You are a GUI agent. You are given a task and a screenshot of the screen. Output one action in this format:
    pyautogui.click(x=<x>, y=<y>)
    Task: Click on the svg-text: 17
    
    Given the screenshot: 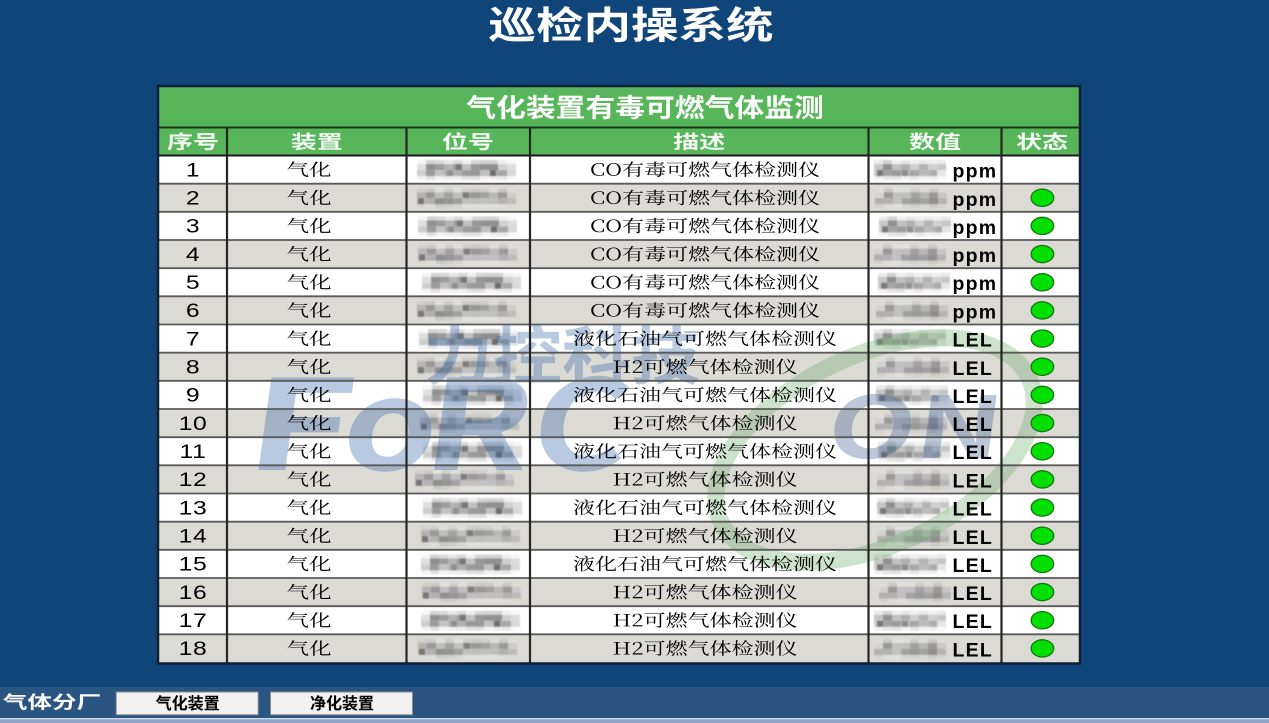 What is the action you would take?
    pyautogui.click(x=193, y=621)
    